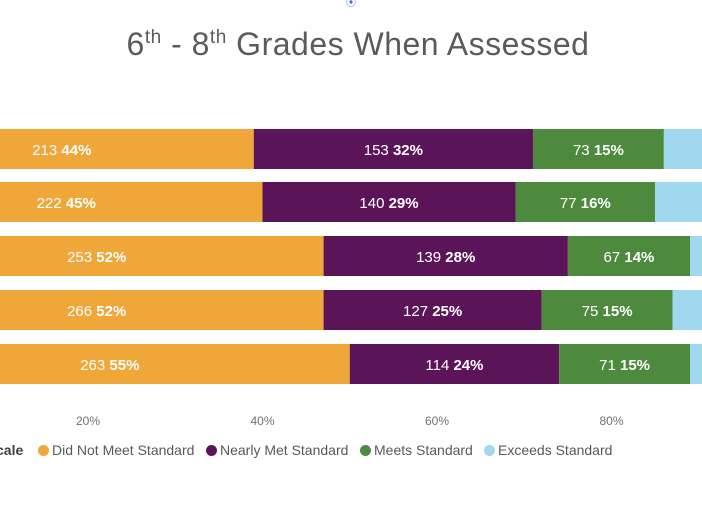  I want to click on x-tick-label-20: 20%, so click(88, 421).